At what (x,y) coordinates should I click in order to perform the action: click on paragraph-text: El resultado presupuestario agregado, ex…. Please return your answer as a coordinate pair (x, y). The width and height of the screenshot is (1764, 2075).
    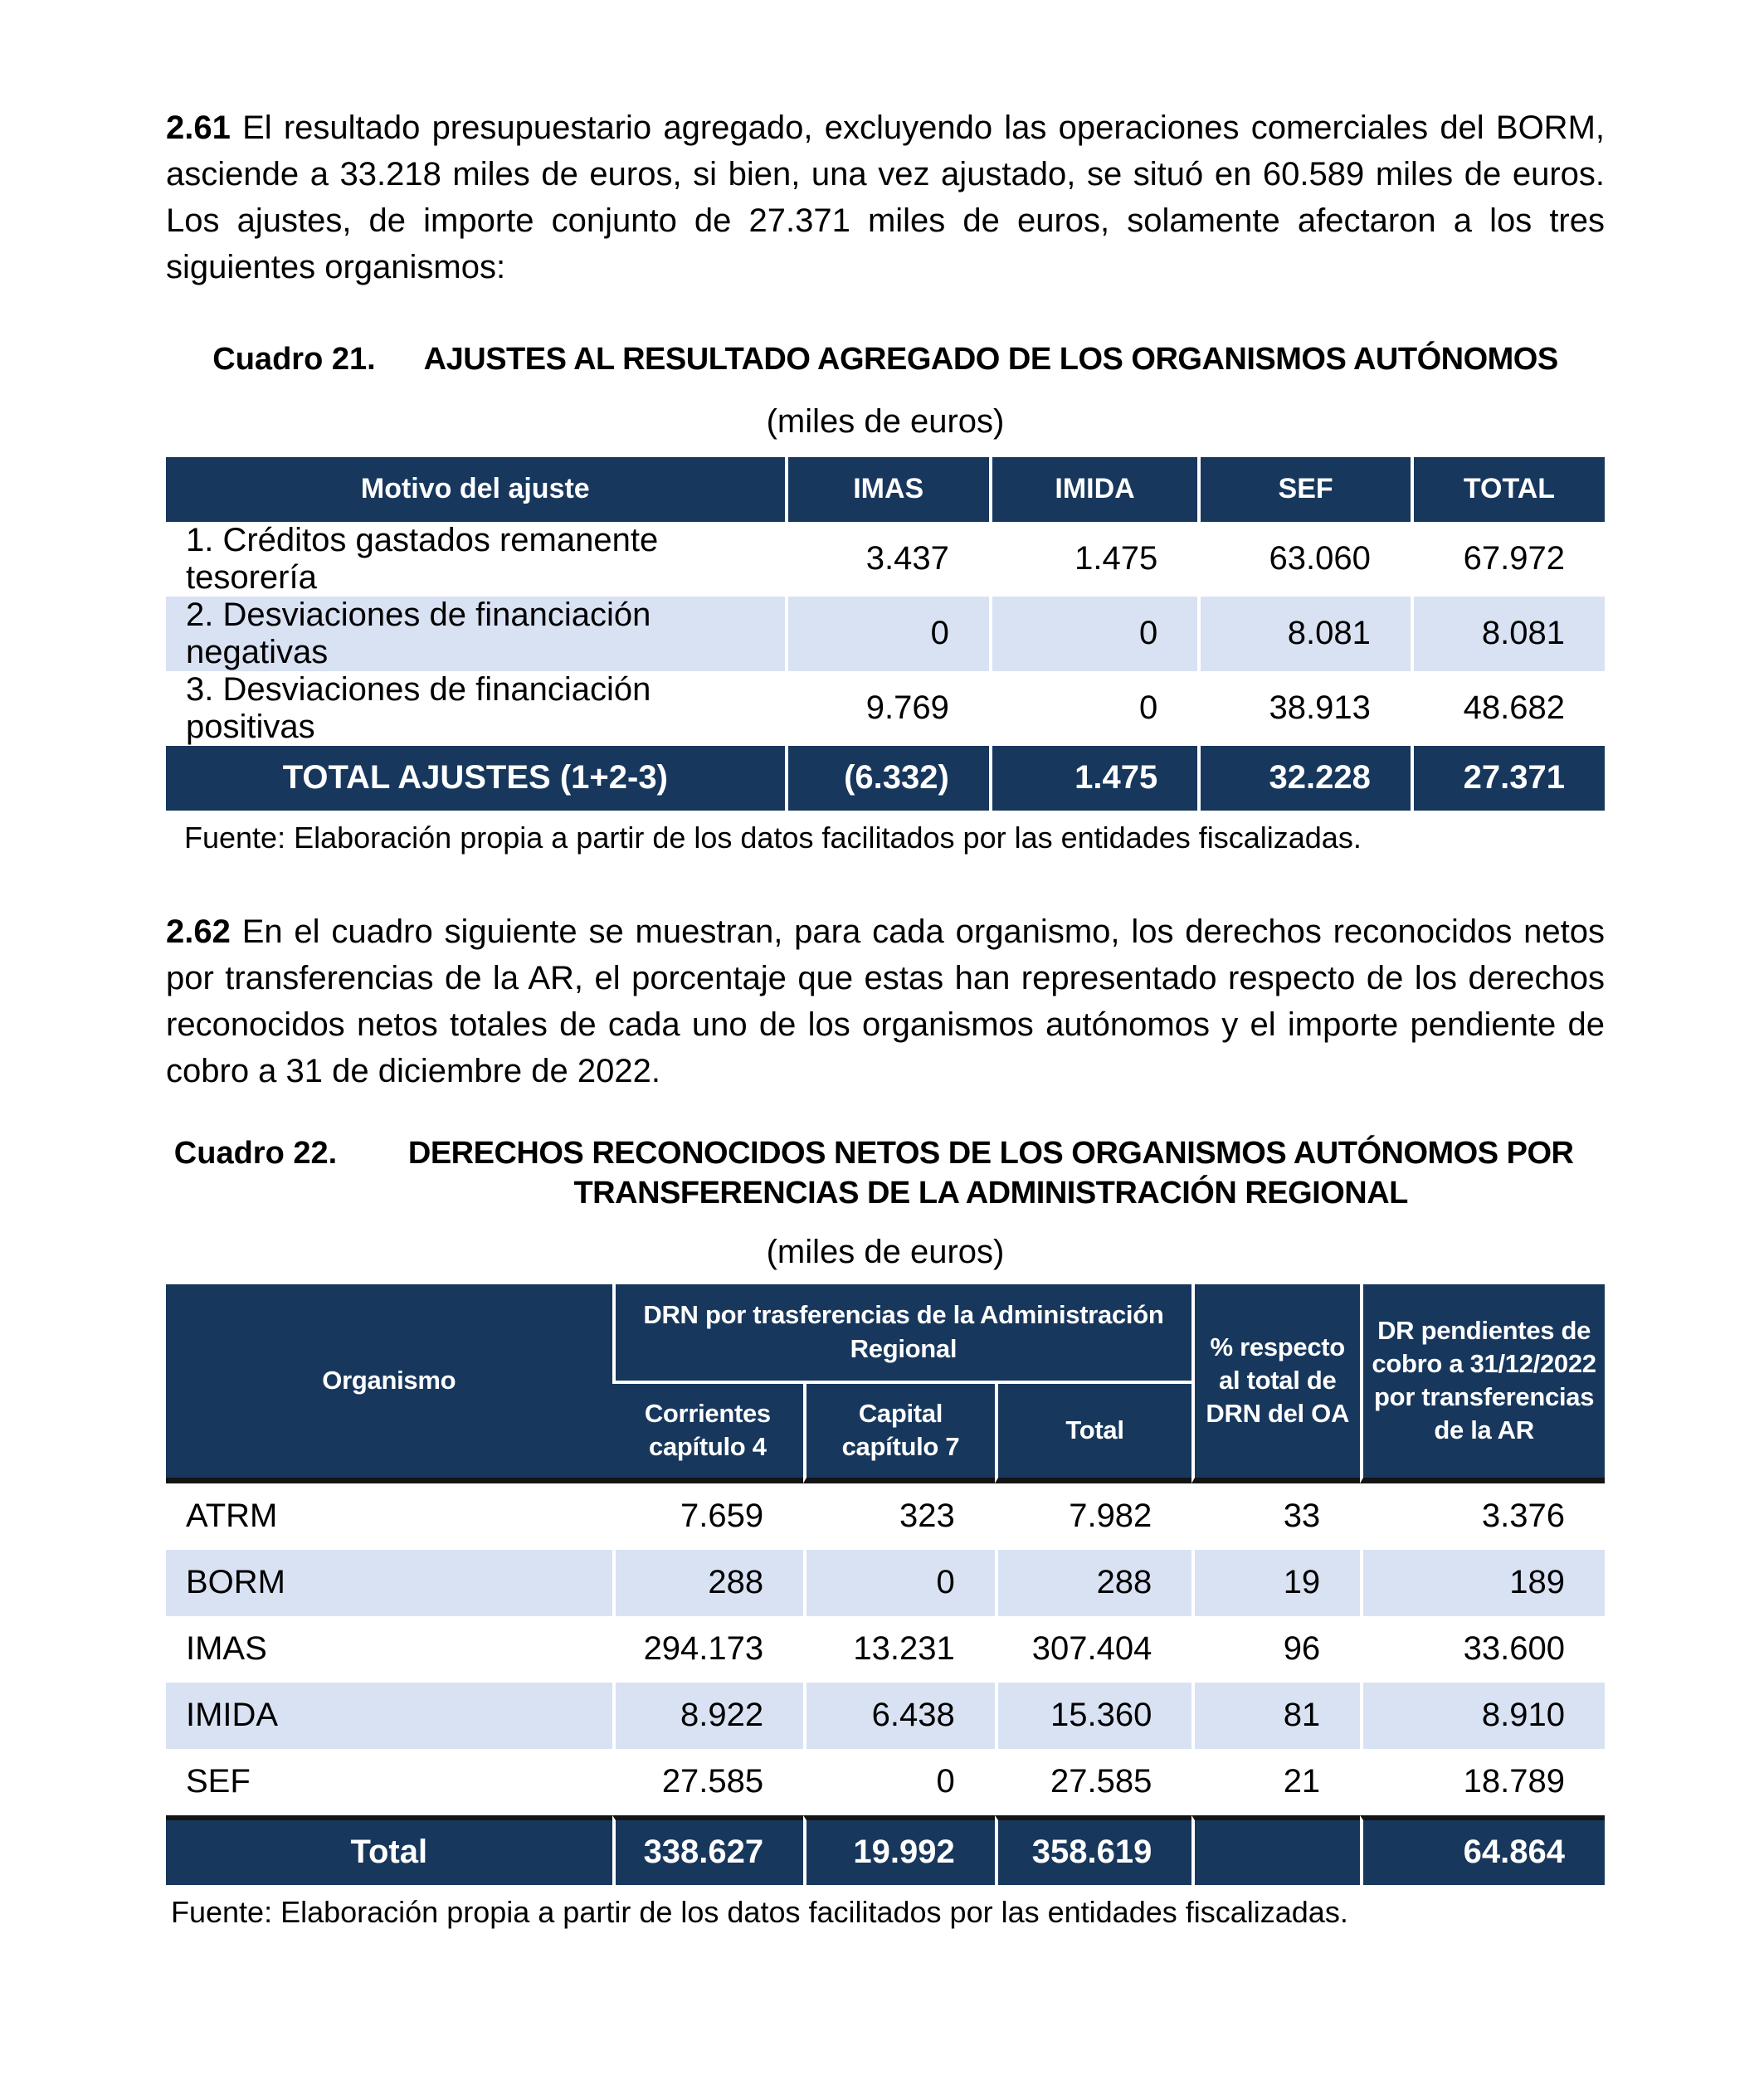
    Looking at the image, I should click on (885, 197).